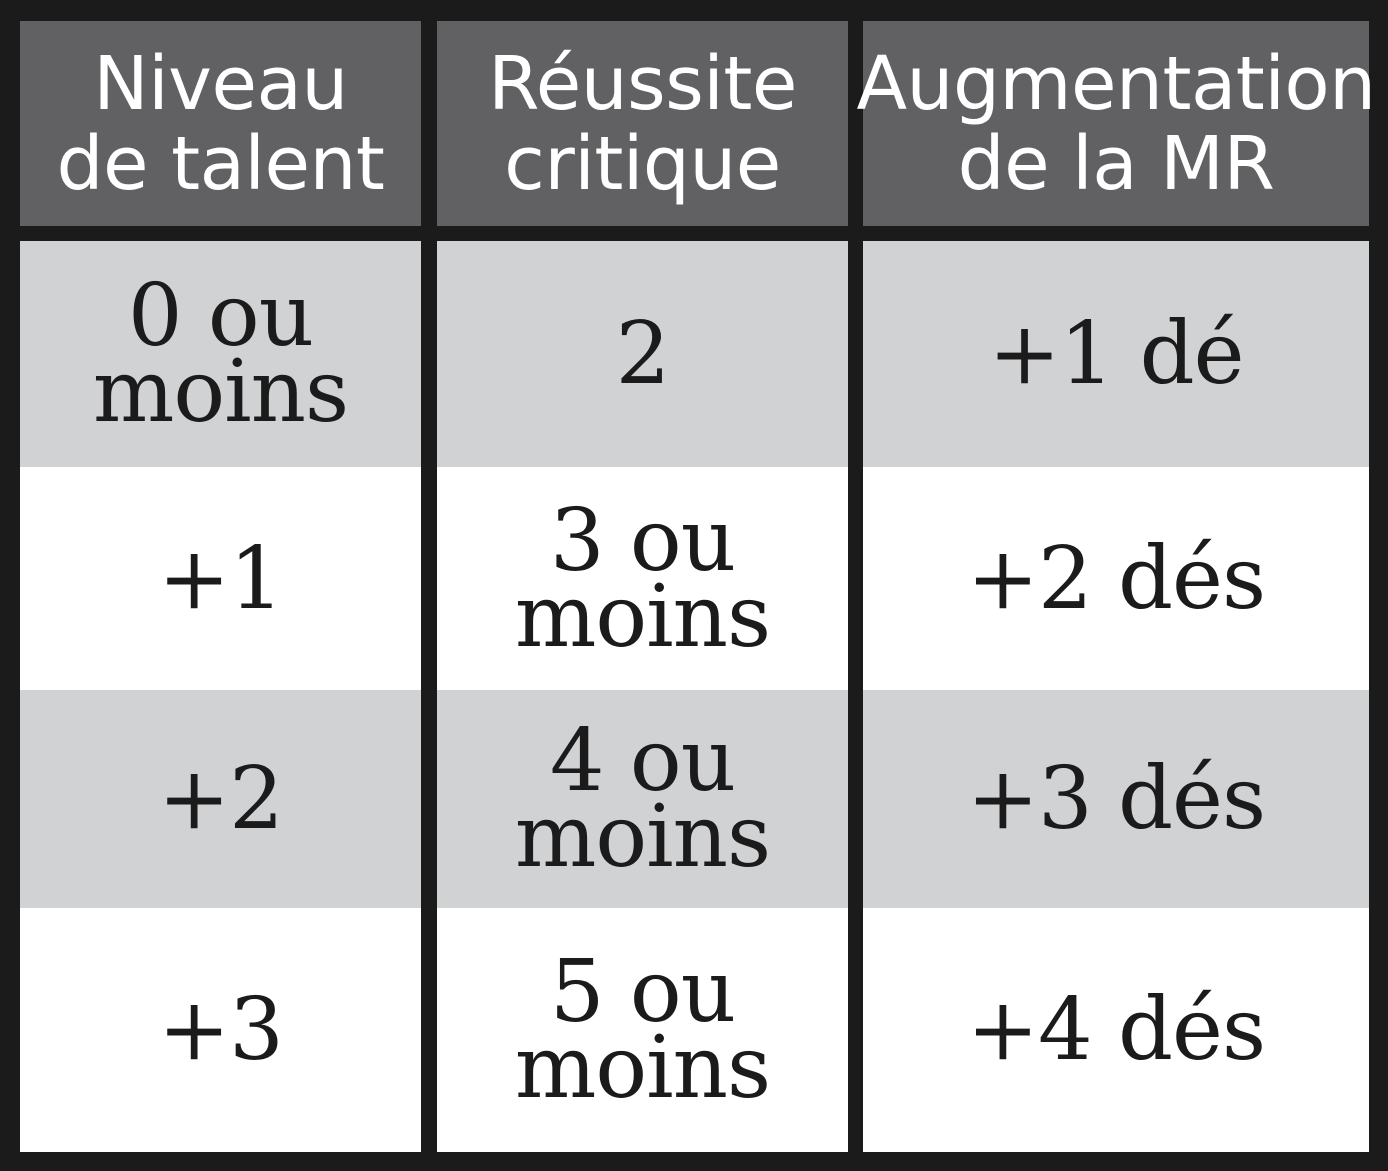  Describe the element at coordinates (642, 354) in the screenshot. I see `cell-critical-success: 2` at that location.